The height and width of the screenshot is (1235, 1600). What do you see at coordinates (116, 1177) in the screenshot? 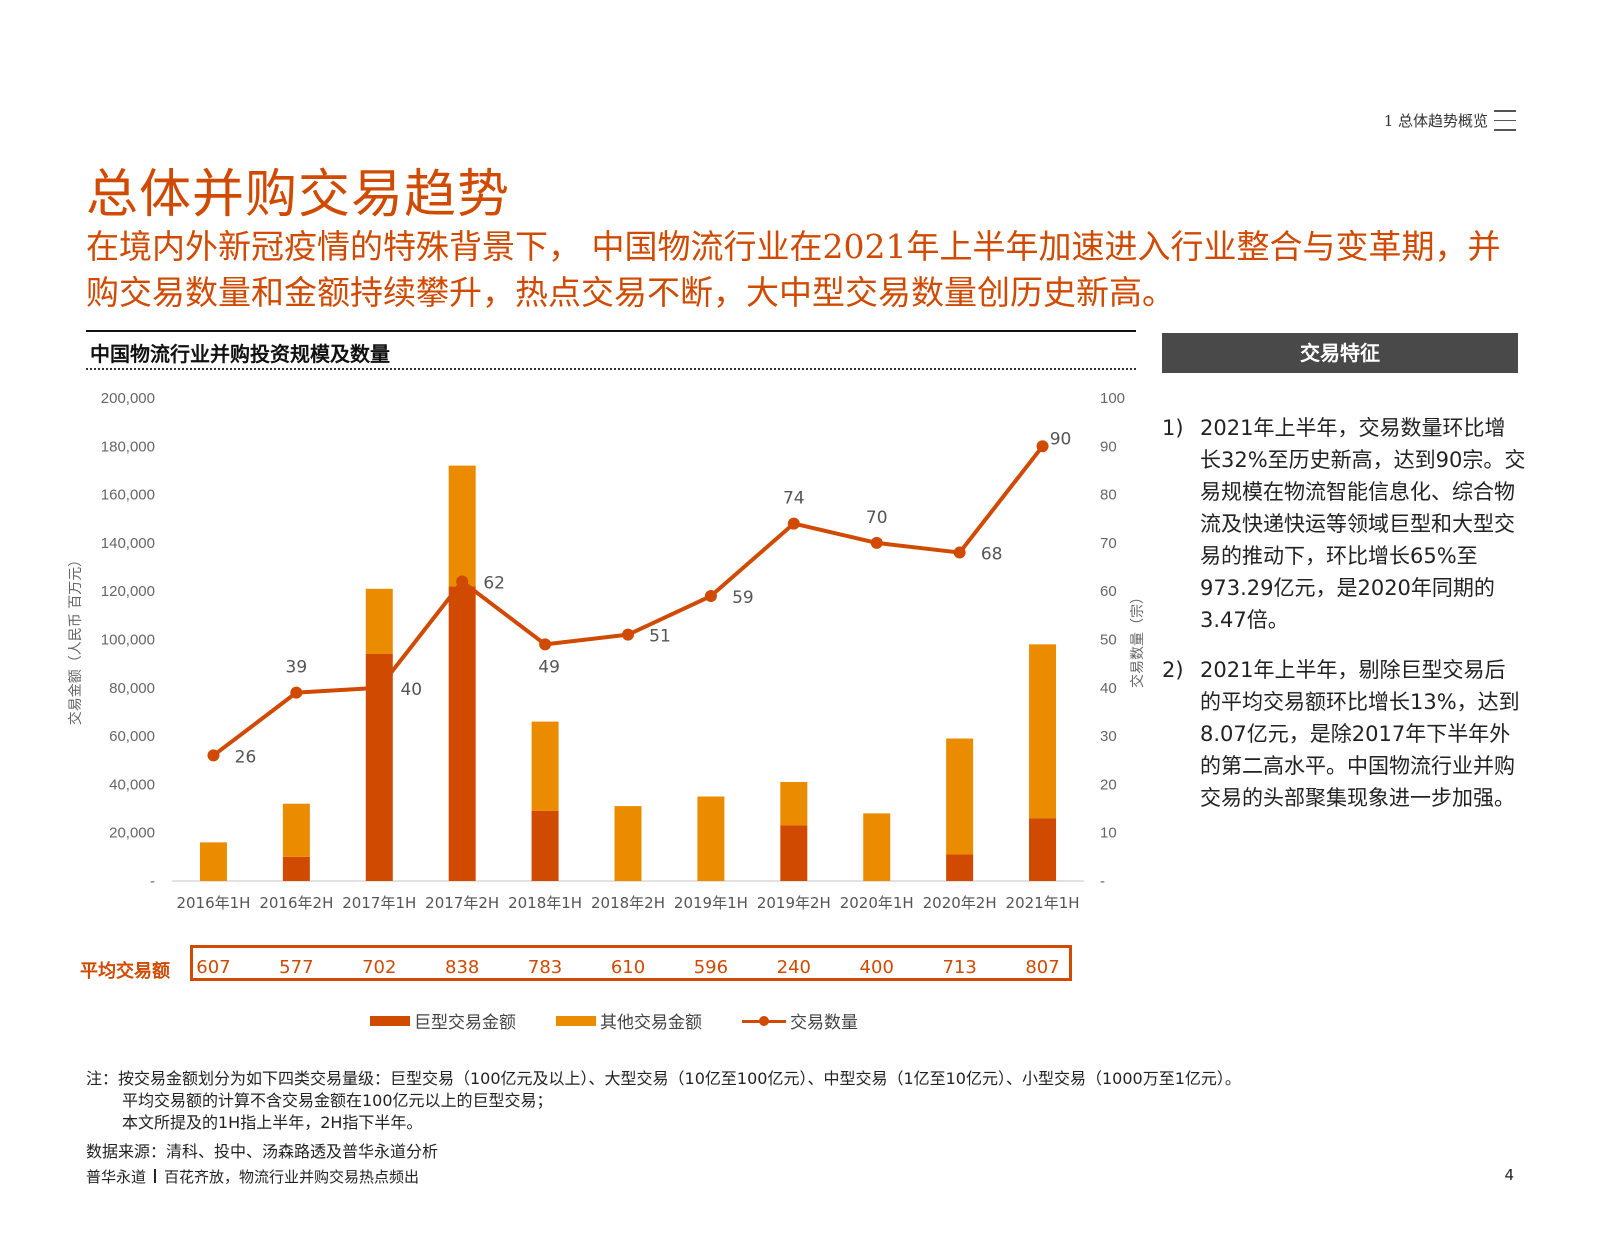
I see `footer-brand: 普华永道` at bounding box center [116, 1177].